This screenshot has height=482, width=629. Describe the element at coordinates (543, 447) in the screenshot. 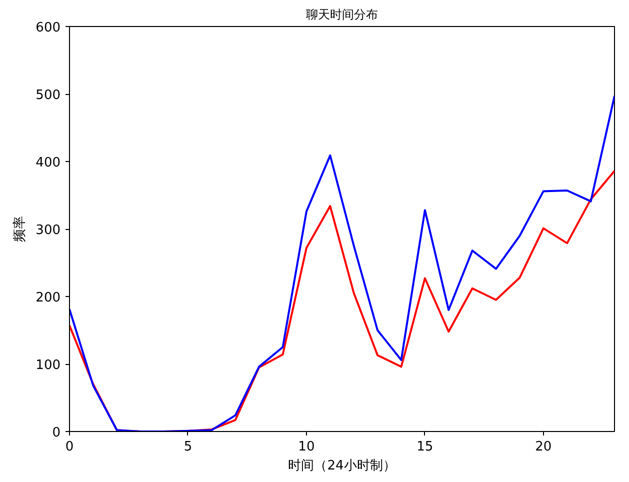

I see `x-tick-label: 20` at that location.